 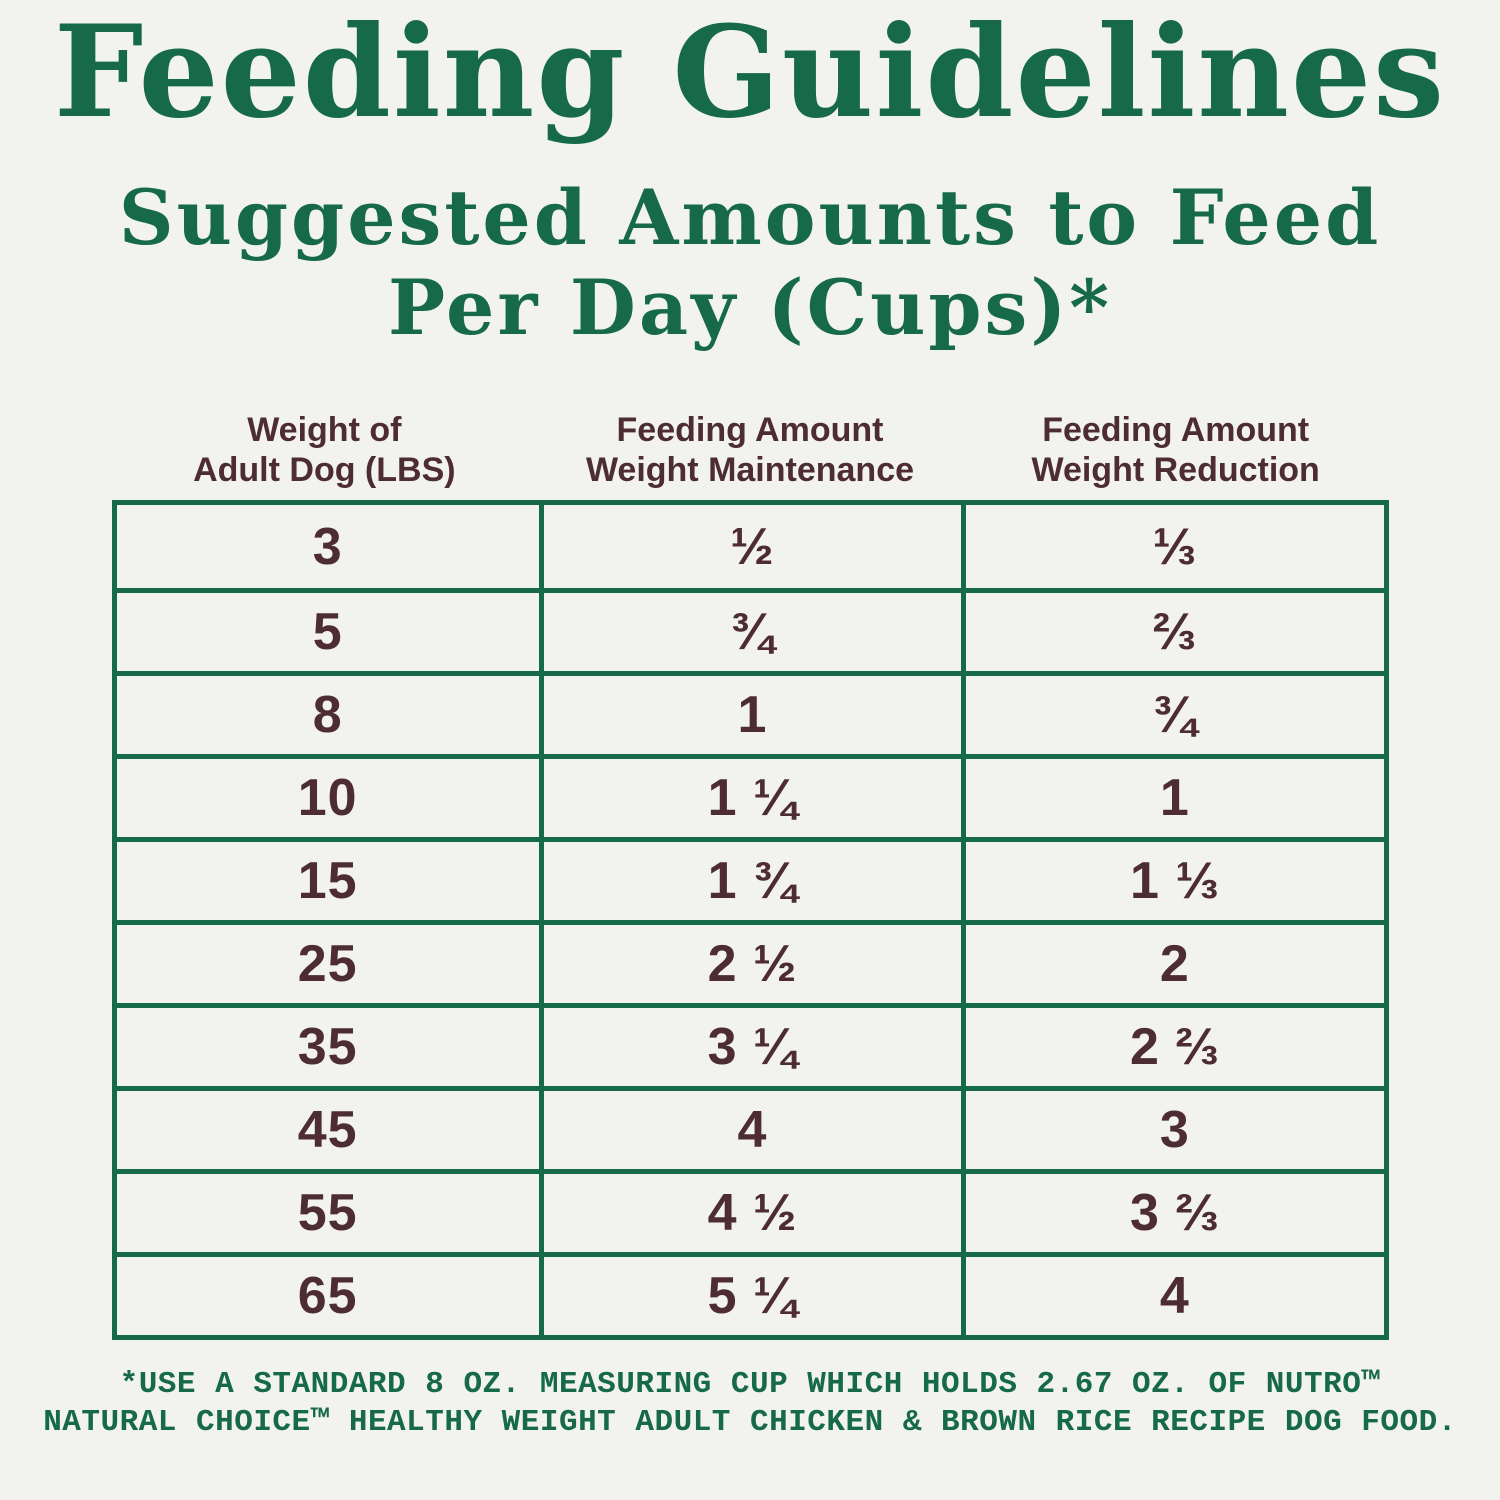 I want to click on weight-cell: 65, so click(x=327, y=1296).